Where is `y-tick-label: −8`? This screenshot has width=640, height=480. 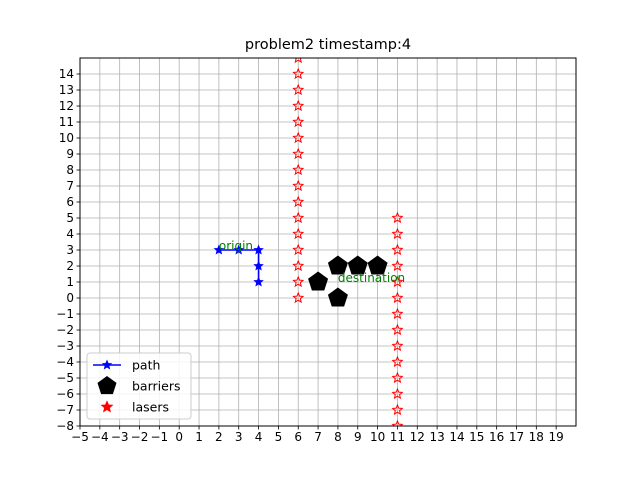 y-tick-label: −8 is located at coordinates (65, 426).